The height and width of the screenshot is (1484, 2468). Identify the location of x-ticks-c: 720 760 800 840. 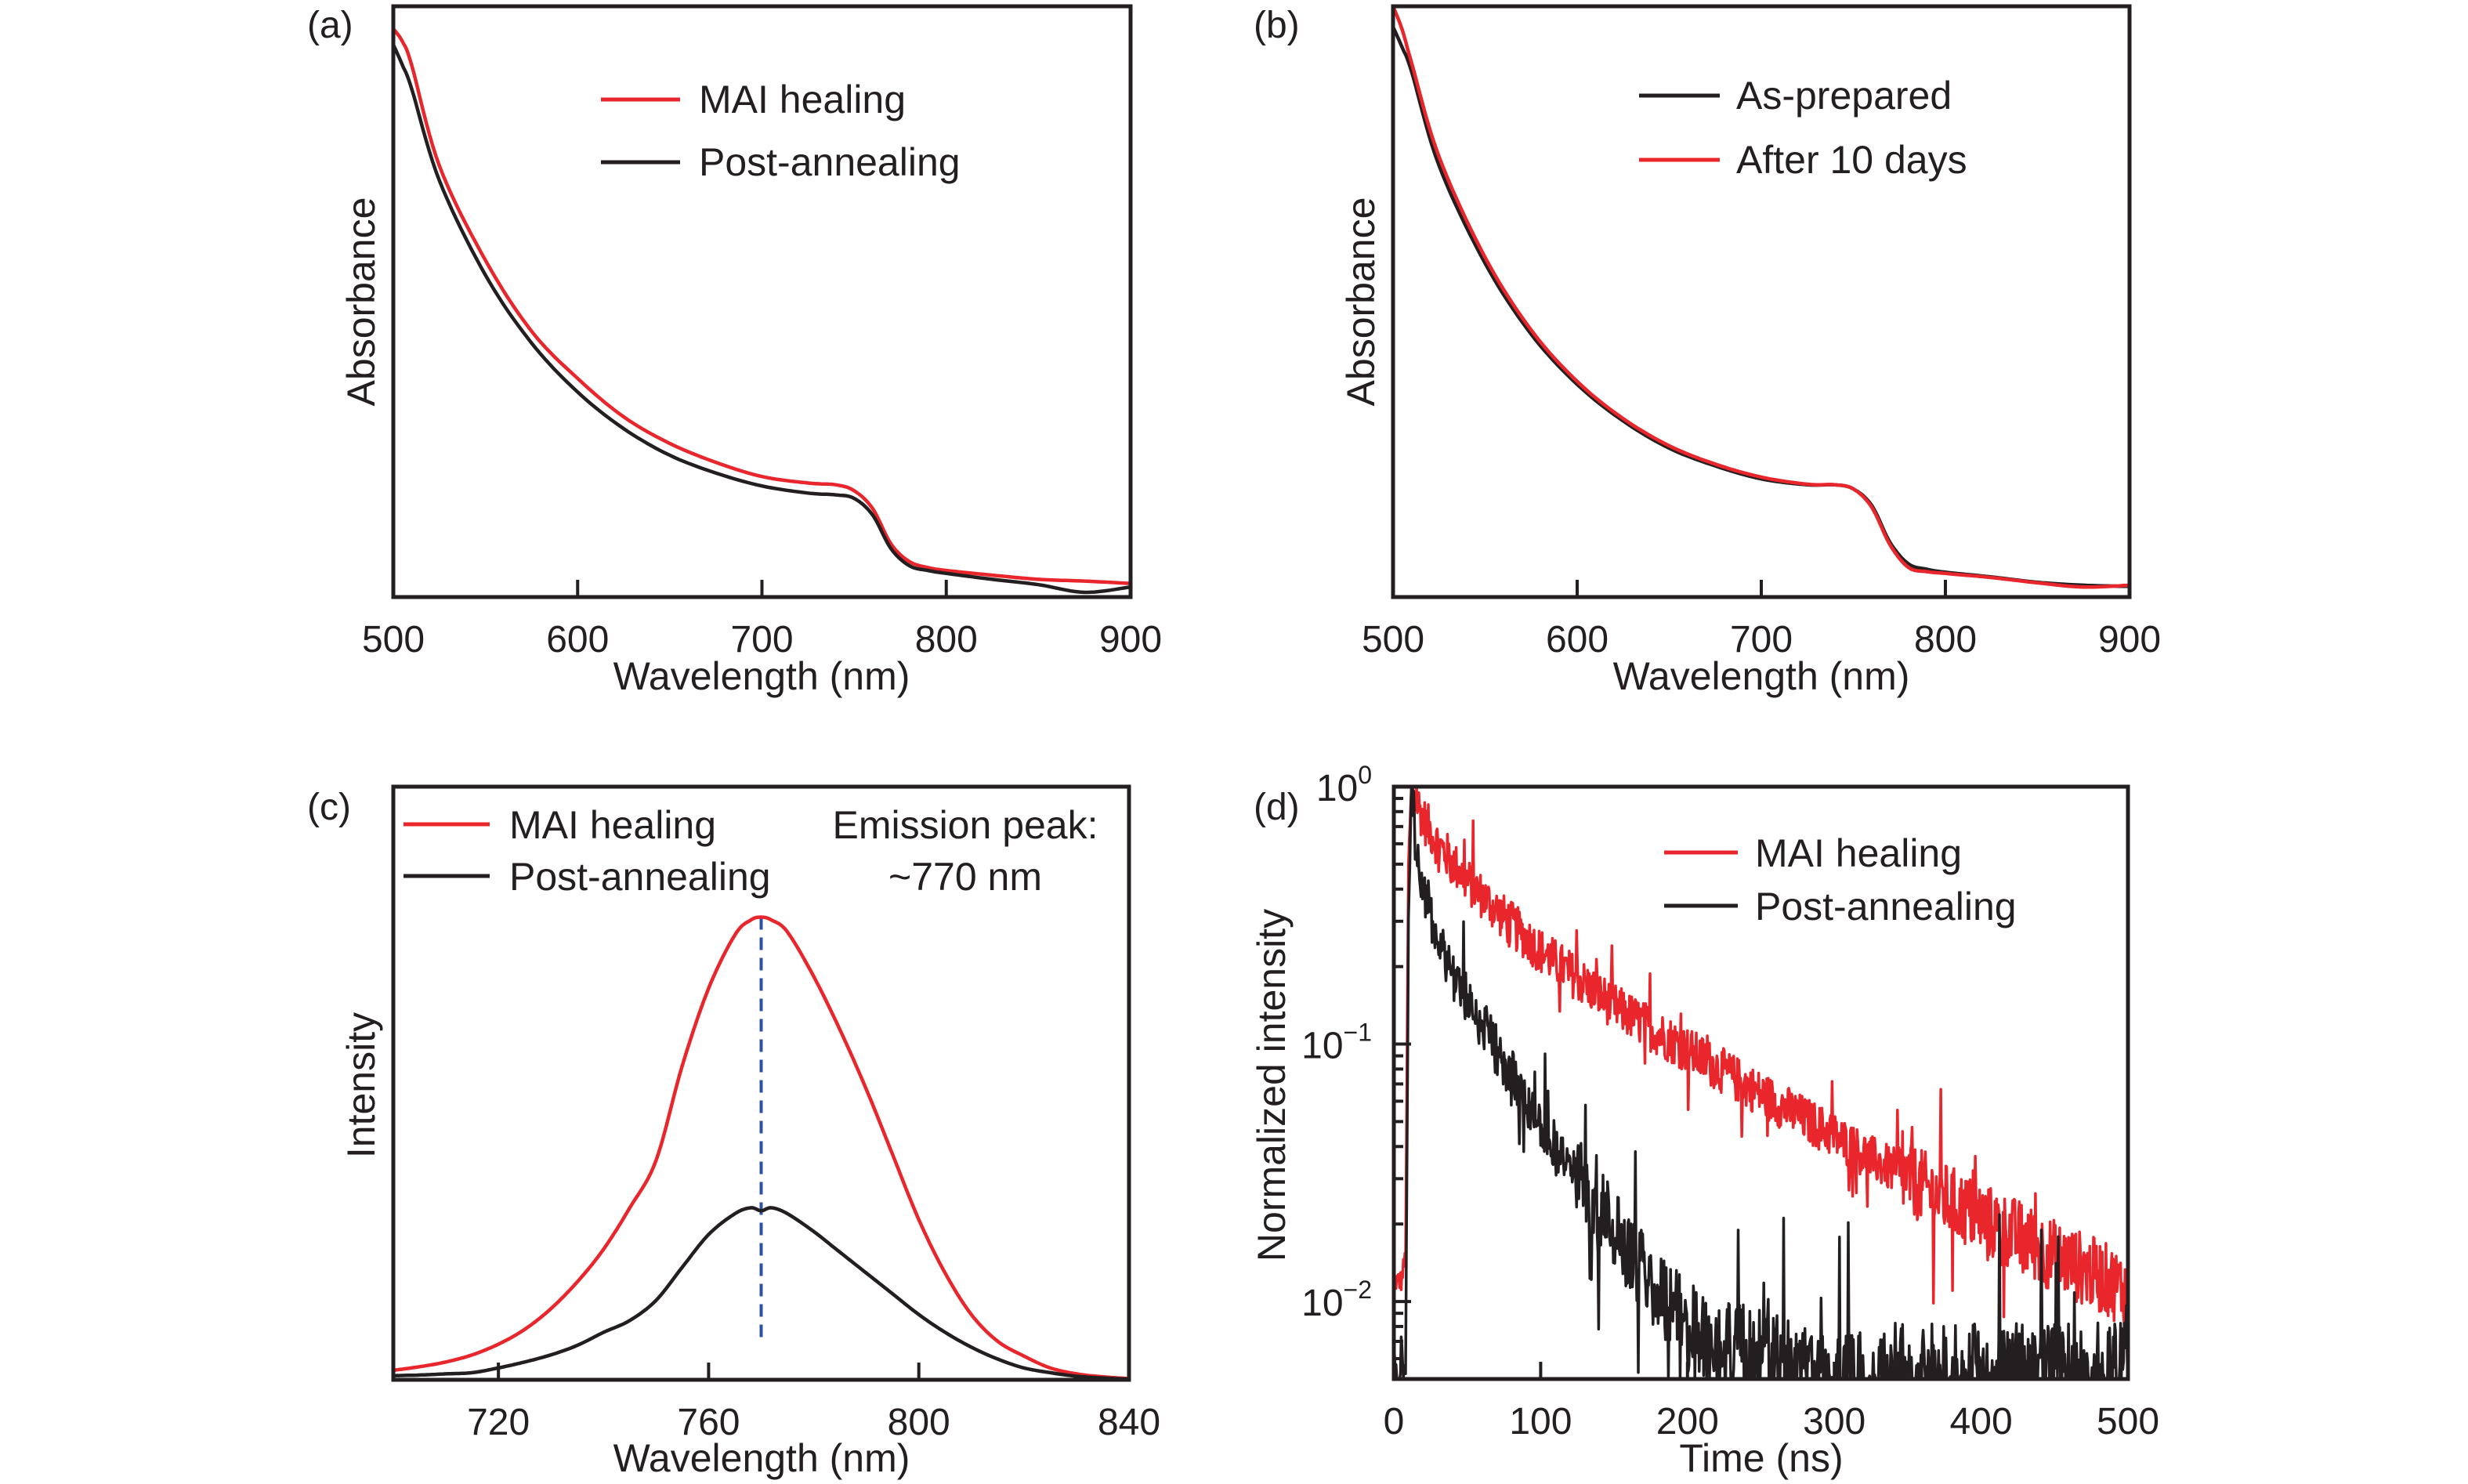
(813, 1403).